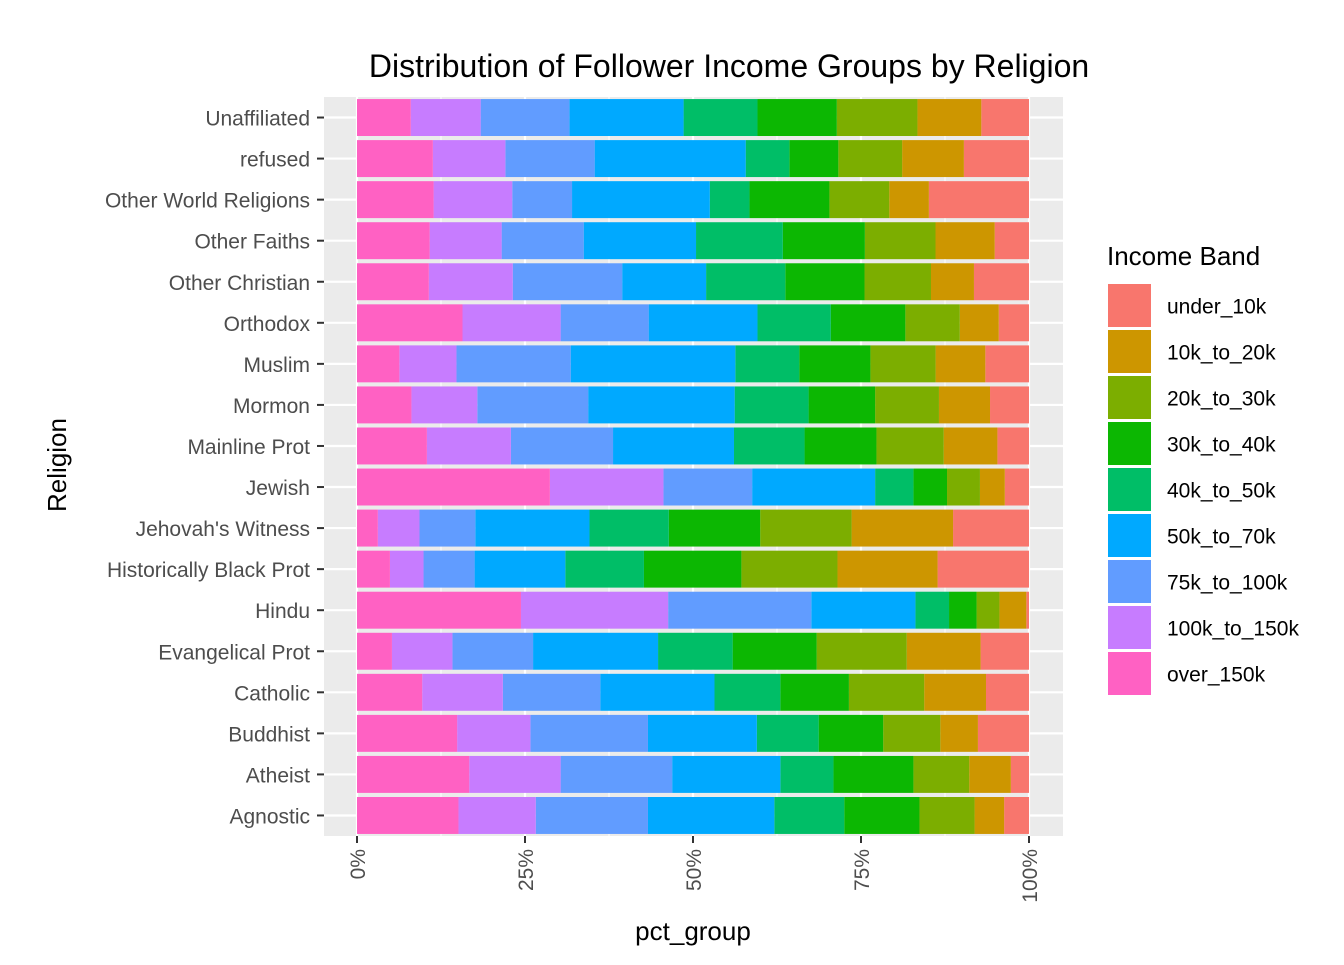 The height and width of the screenshot is (965, 1344). Describe the element at coordinates (1129, 397) in the screenshot. I see `legend-key-20k_to_30k` at that location.